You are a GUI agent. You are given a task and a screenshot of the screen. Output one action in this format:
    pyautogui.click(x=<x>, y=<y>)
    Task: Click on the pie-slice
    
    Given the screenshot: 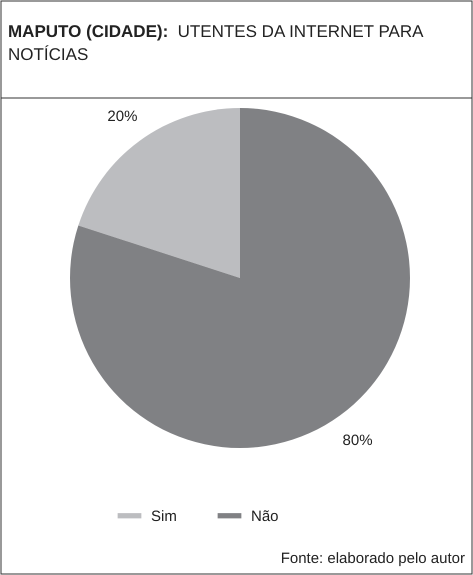 What is the action you would take?
    pyautogui.click(x=159, y=193)
    